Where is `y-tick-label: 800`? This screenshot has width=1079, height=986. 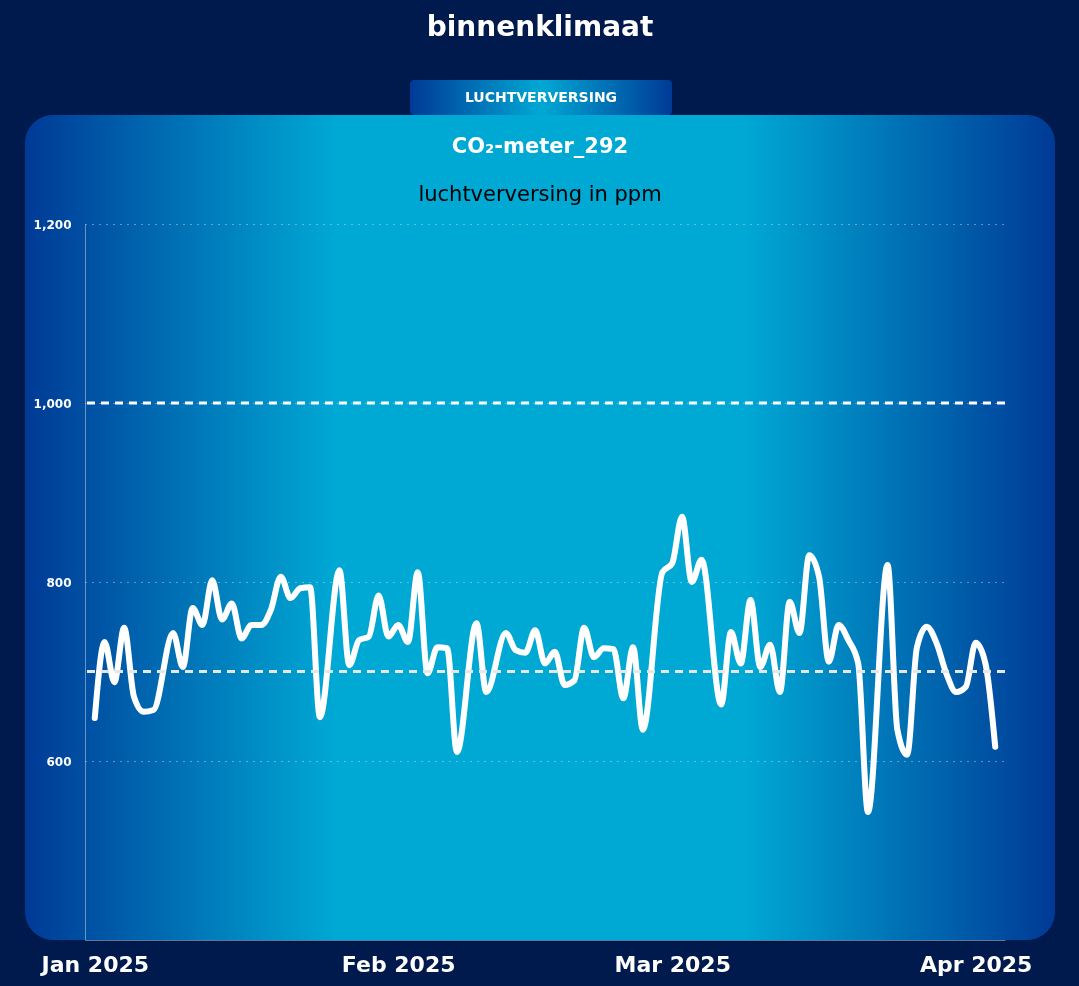 y-tick-label: 800 is located at coordinates (59, 582).